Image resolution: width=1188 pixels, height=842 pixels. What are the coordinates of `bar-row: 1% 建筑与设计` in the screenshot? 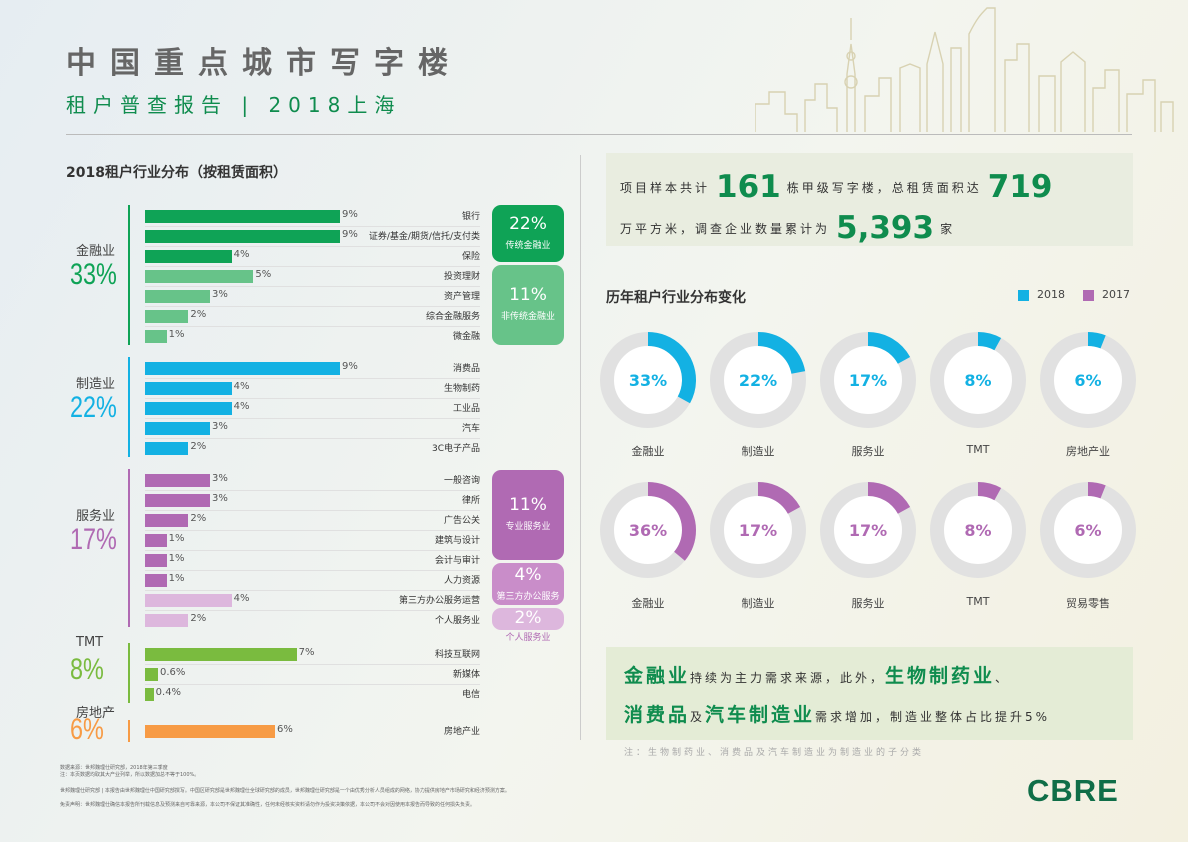 It's located at (312, 540).